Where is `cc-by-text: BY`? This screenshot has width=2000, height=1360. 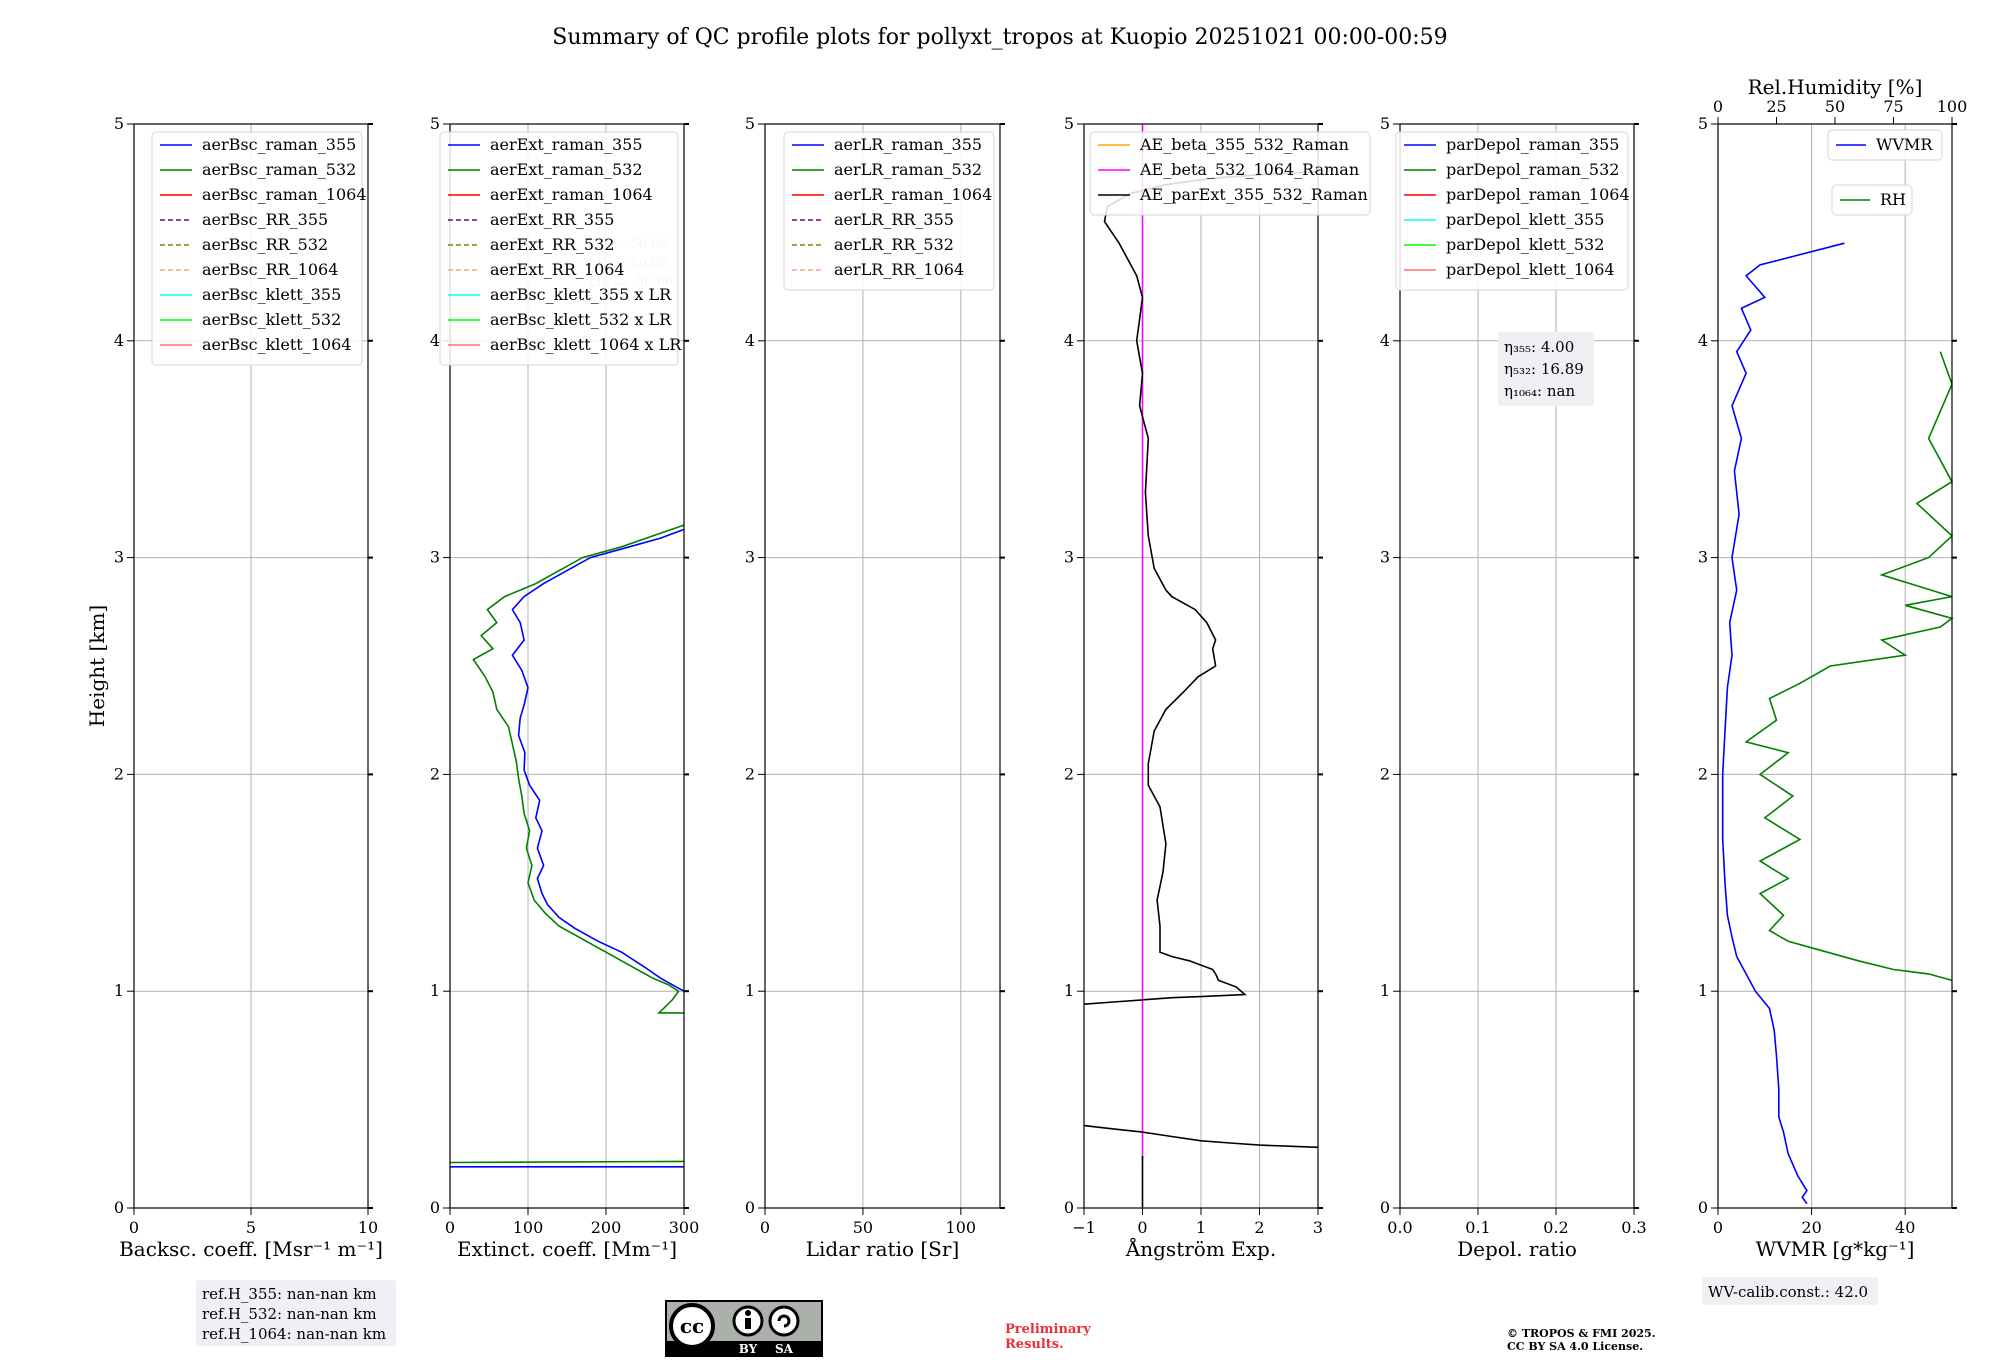
cc-by-text: BY is located at coordinates (748, 1349).